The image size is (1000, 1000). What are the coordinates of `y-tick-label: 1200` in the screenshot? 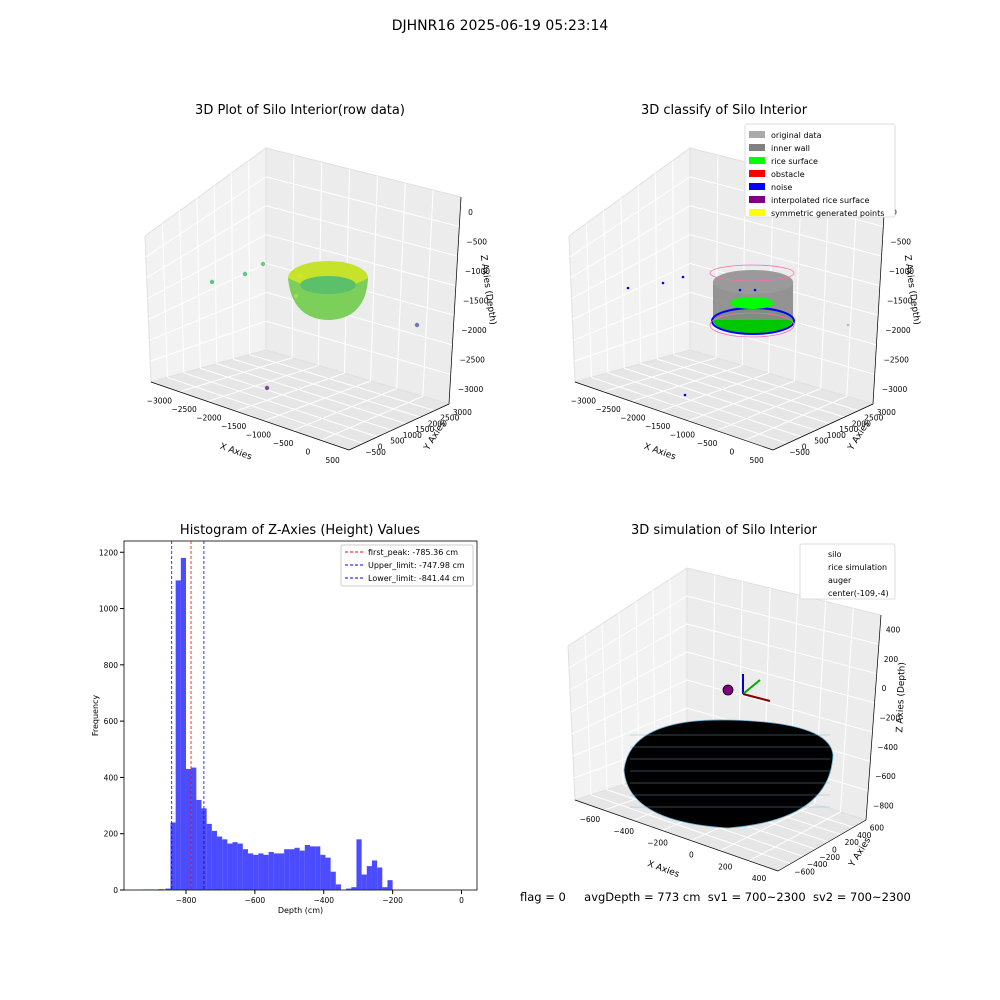 It's located at (108, 552).